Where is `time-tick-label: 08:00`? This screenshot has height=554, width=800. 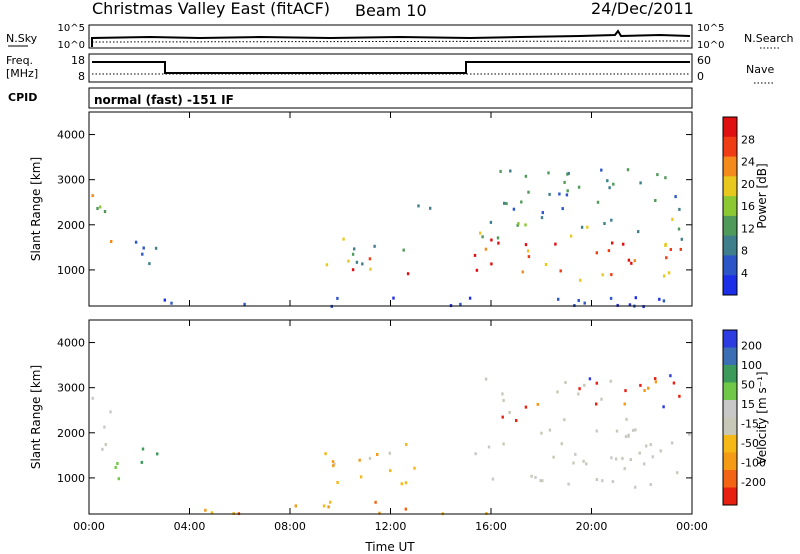 time-tick-label: 08:00 is located at coordinates (290, 526).